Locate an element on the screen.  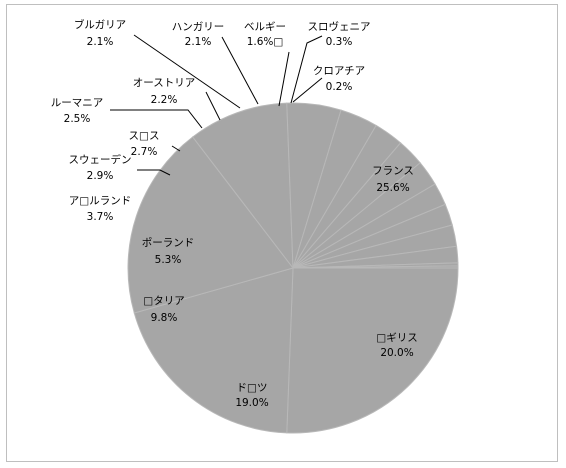
slice-percent-13: 1.6%□ is located at coordinates (265, 42).